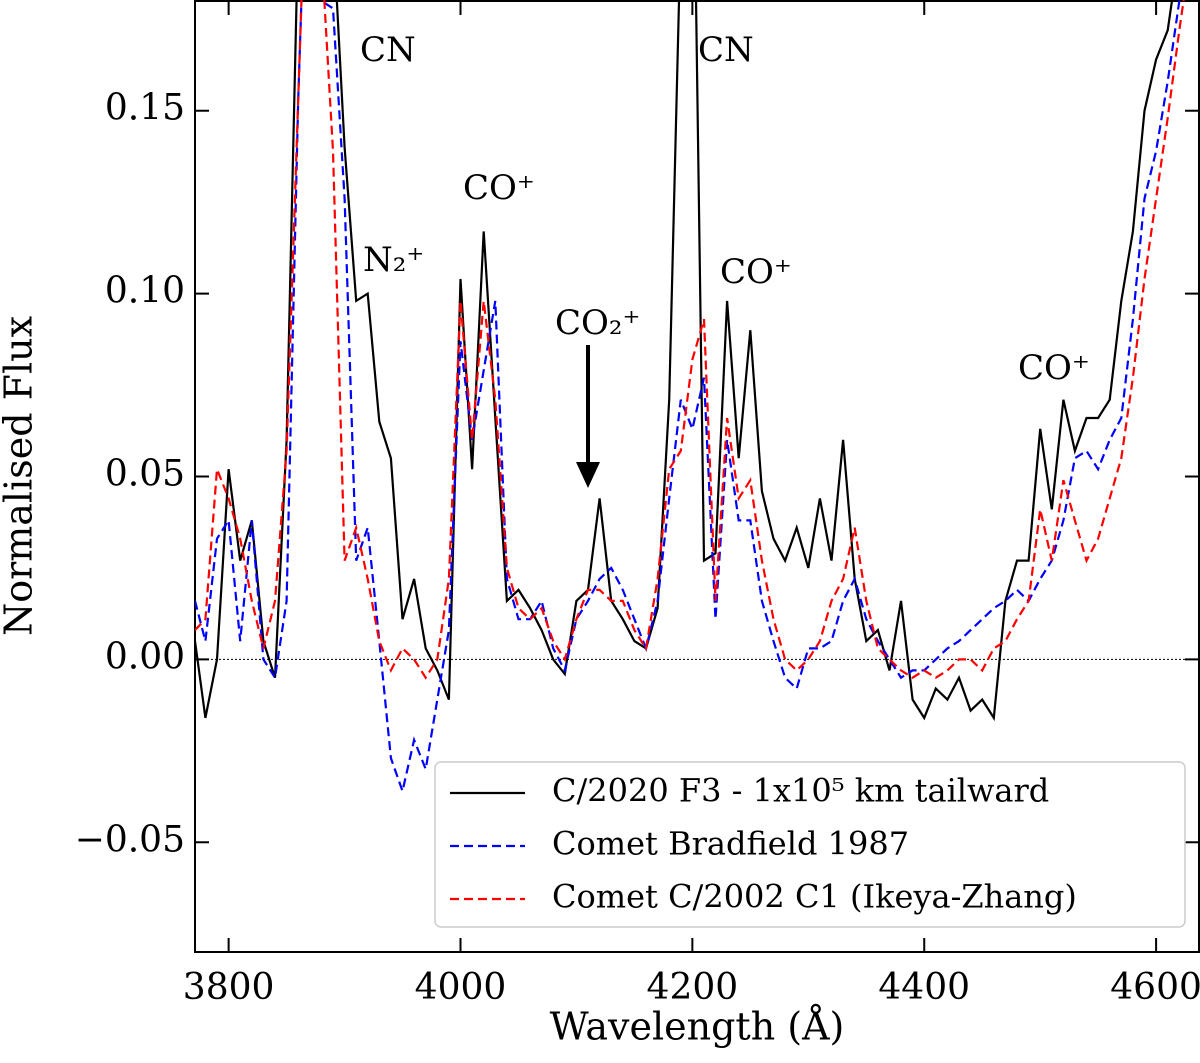  Describe the element at coordinates (597, 323) in the screenshot. I see `annotation: CO₂⁺` at that location.